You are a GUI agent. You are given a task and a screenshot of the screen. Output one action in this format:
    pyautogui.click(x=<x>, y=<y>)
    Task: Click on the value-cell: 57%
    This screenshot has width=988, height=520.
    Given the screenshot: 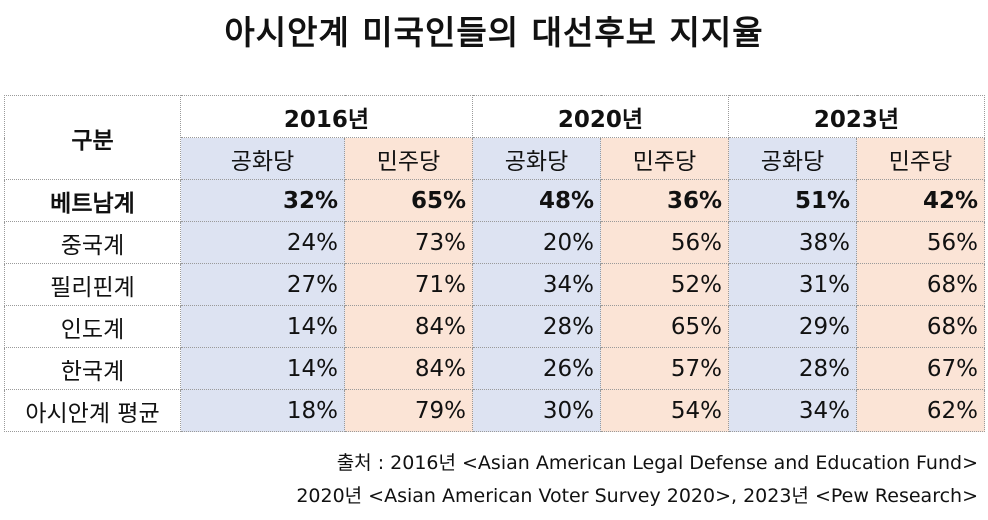 What is the action you would take?
    pyautogui.click(x=664, y=368)
    